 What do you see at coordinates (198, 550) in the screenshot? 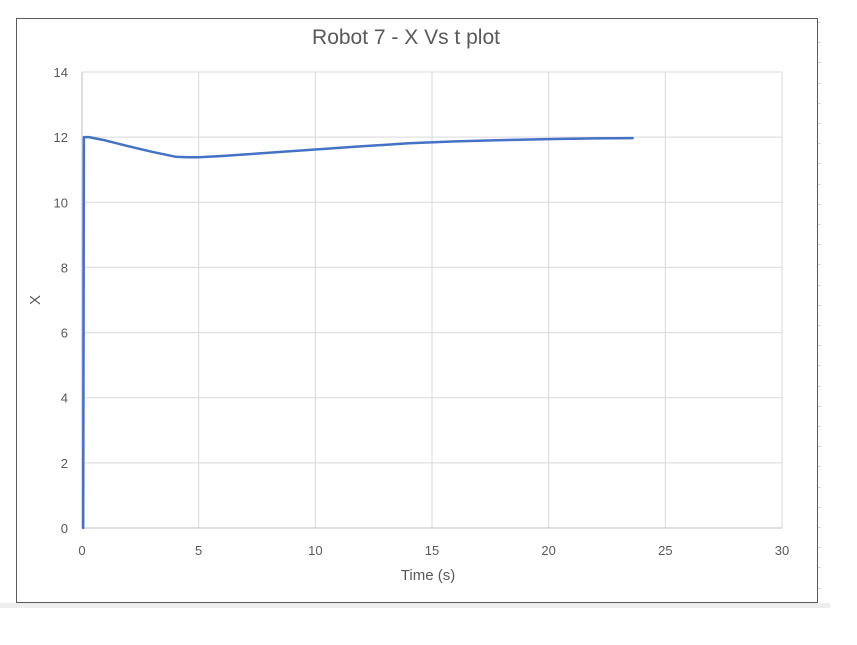
I see `x-tick-label: 5` at bounding box center [198, 550].